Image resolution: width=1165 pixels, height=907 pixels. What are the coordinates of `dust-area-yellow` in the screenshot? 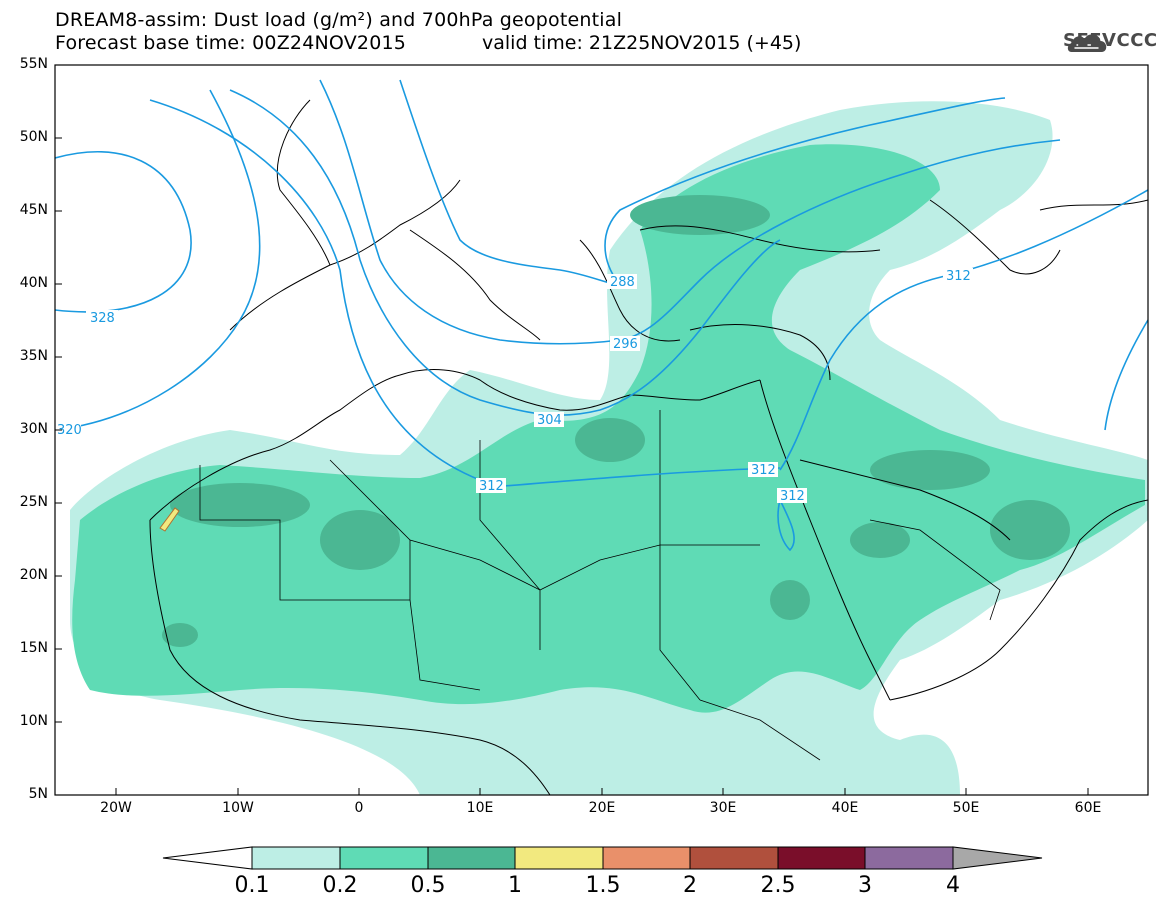 It's located at (169, 519).